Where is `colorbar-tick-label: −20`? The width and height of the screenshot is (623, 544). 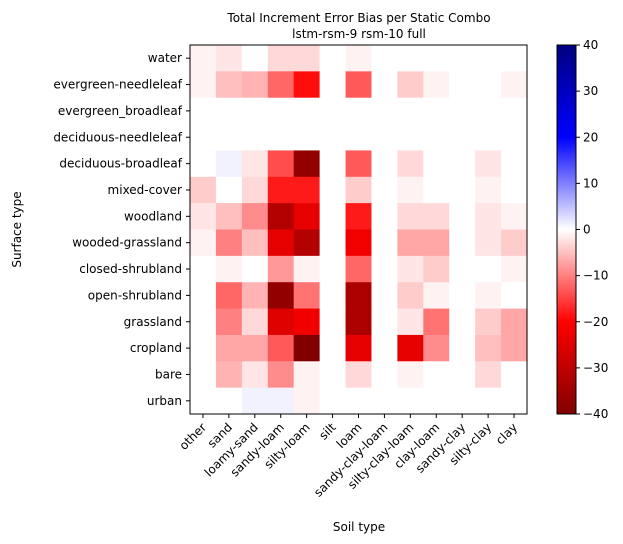 colorbar-tick-label: −20 is located at coordinates (595, 322).